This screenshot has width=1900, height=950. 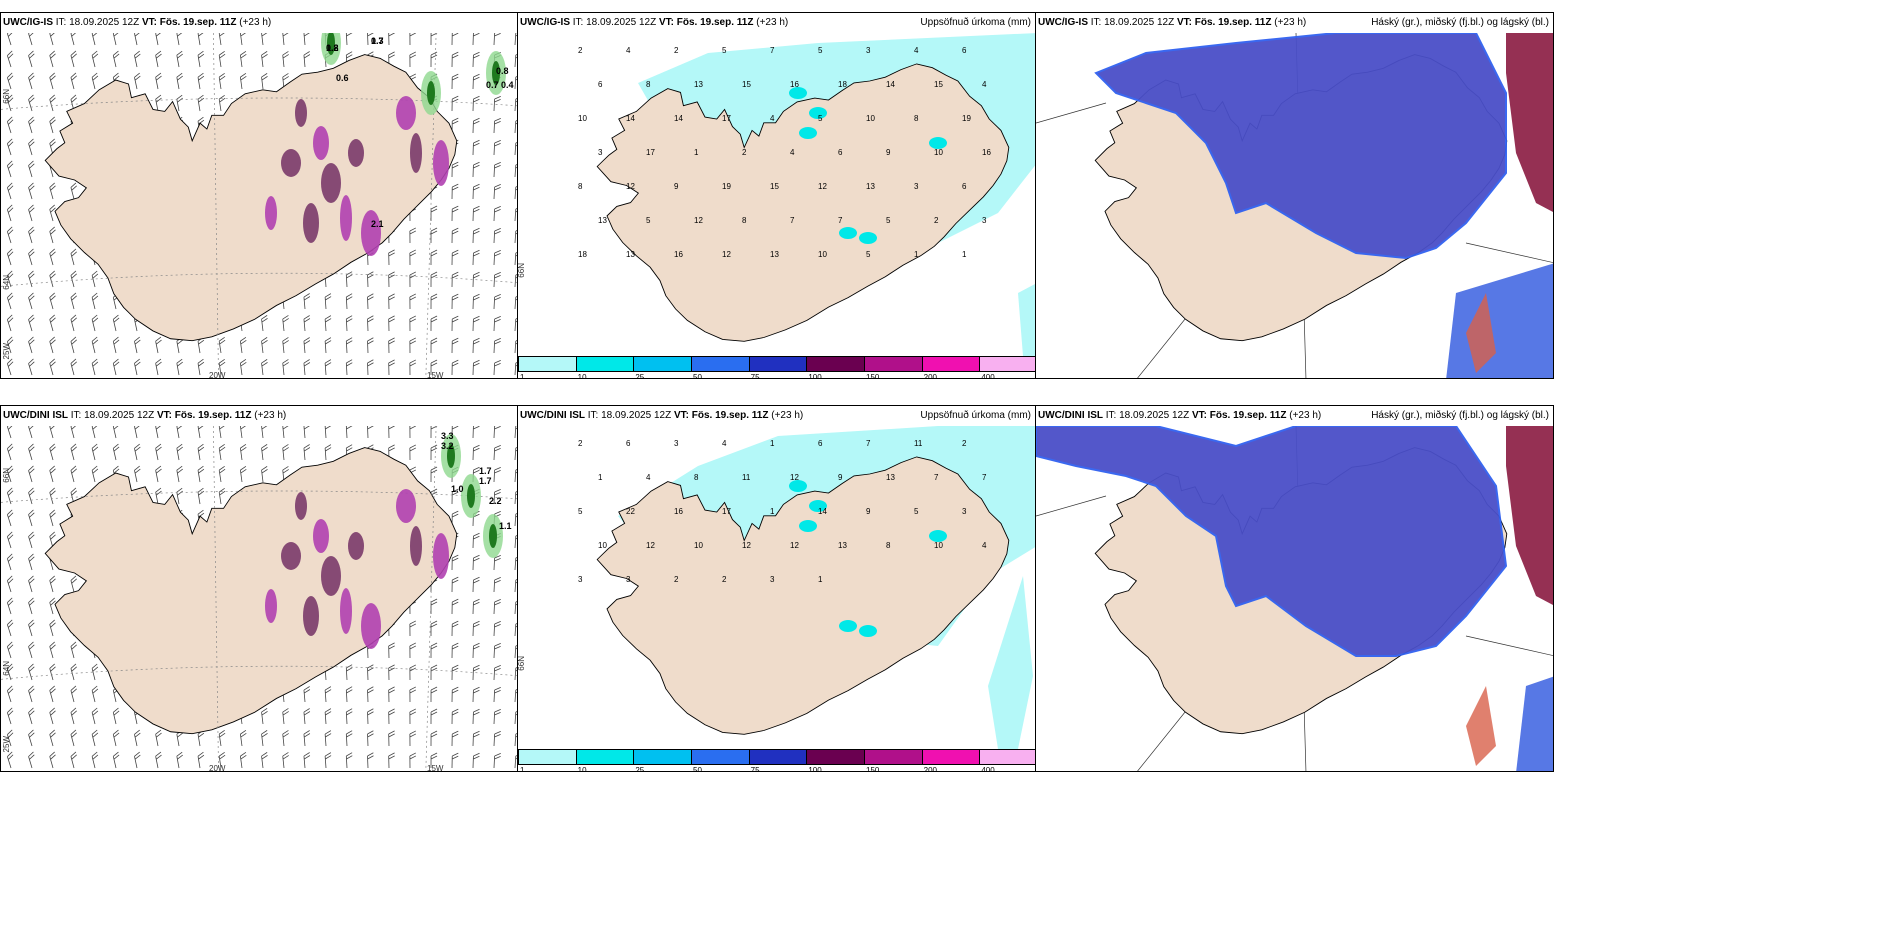 What do you see at coordinates (822, 254) in the screenshot?
I see `precip-value-label: 10` at bounding box center [822, 254].